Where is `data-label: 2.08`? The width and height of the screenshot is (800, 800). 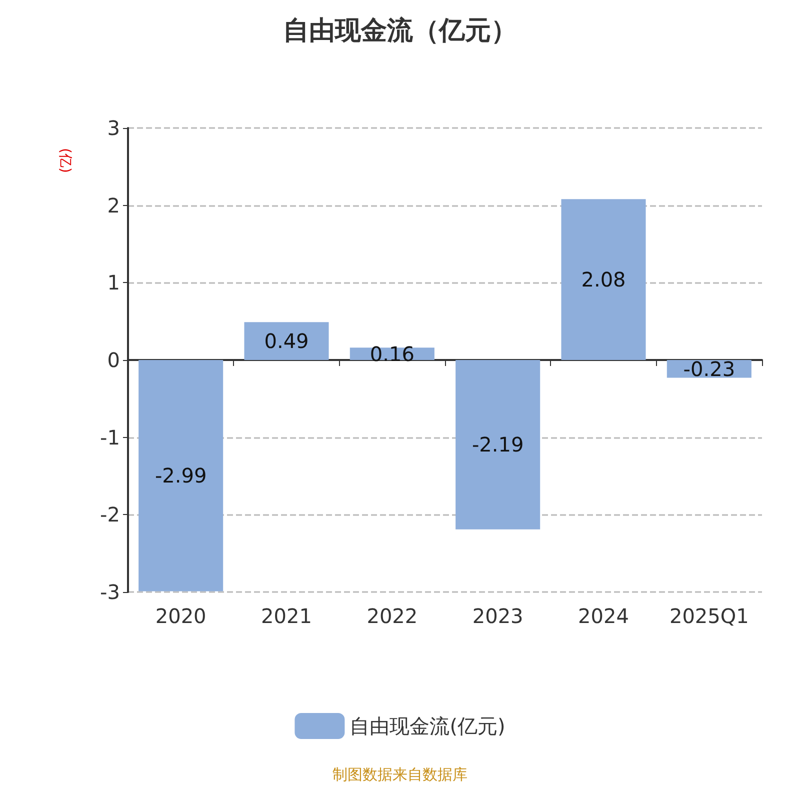 data-label: 2.08 is located at coordinates (603, 280).